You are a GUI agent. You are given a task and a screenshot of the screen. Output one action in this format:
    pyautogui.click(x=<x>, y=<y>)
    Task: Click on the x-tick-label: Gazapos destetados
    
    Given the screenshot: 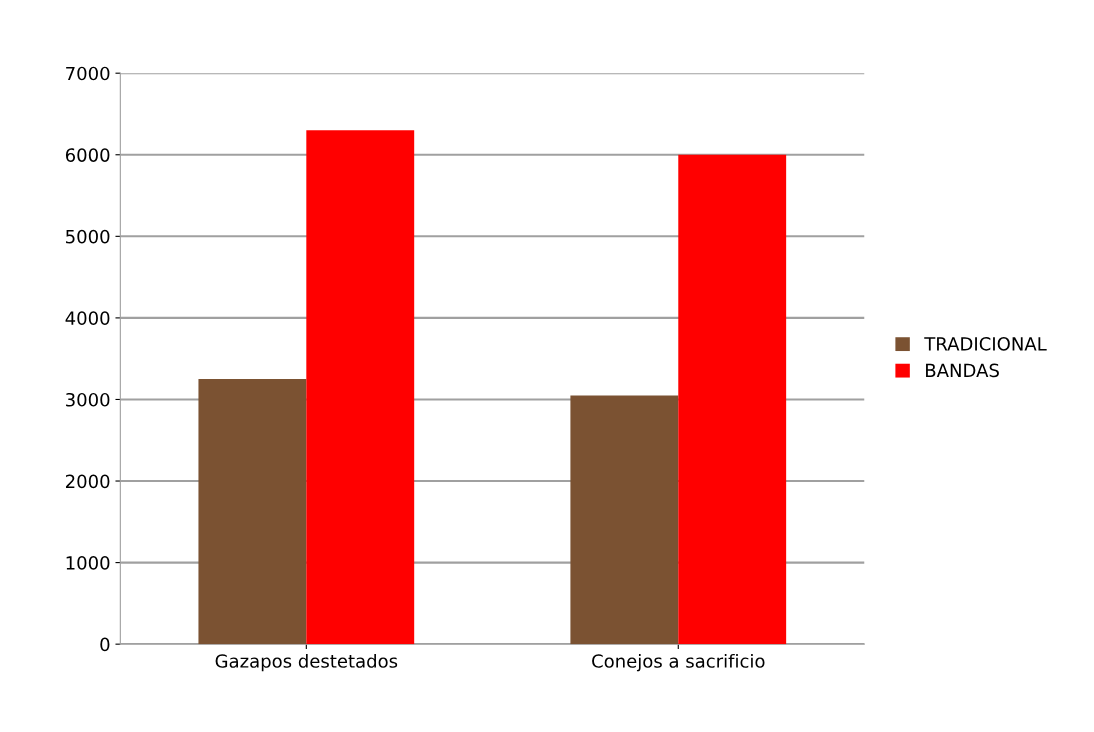 What is the action you would take?
    pyautogui.click(x=306, y=662)
    